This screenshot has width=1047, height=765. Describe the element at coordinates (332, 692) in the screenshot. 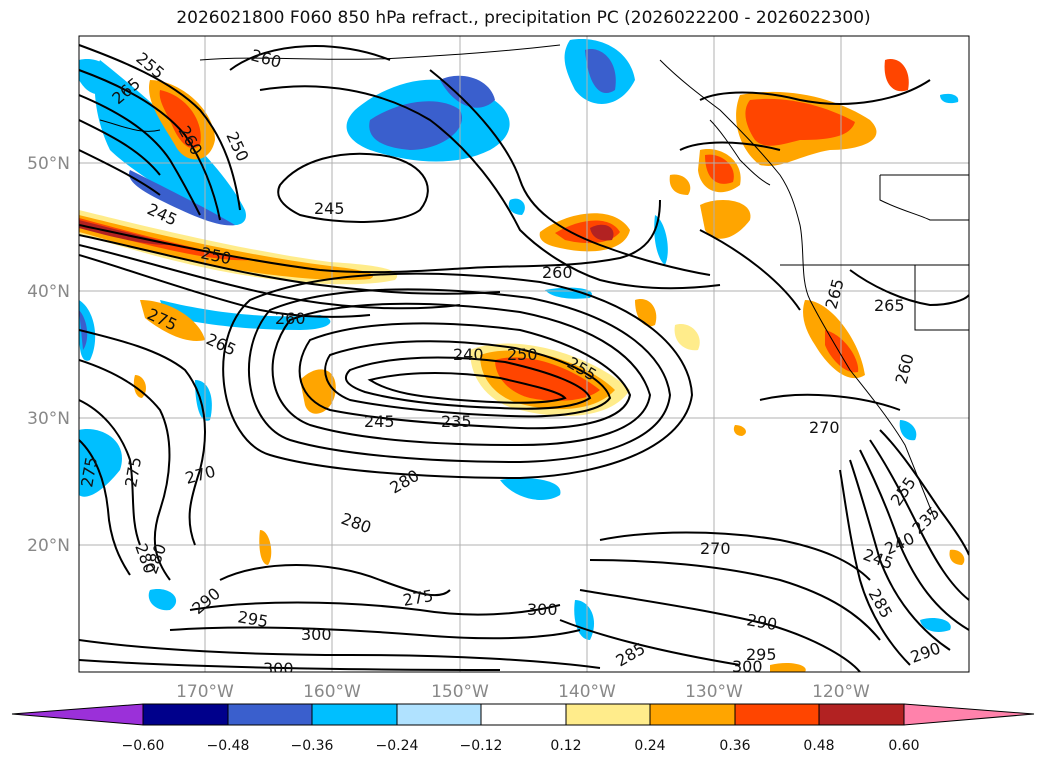

I see `lon-label: 160°W` at that location.